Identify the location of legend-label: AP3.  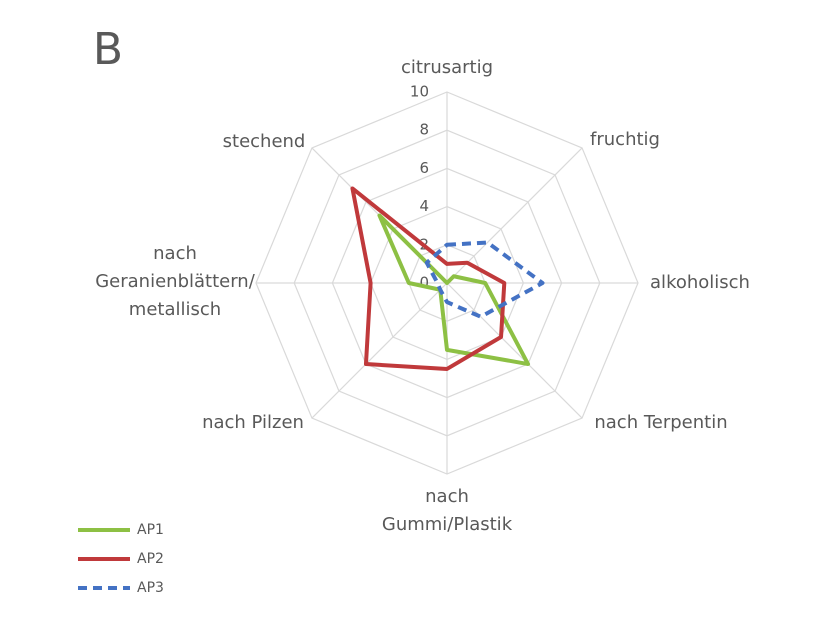
(150, 588).